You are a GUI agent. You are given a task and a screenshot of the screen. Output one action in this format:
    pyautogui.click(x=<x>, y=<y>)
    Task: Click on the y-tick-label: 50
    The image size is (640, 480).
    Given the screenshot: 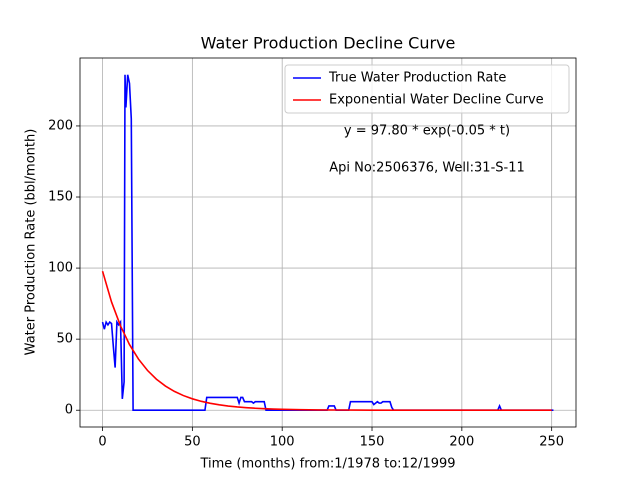 What is the action you would take?
    pyautogui.click(x=64, y=339)
    